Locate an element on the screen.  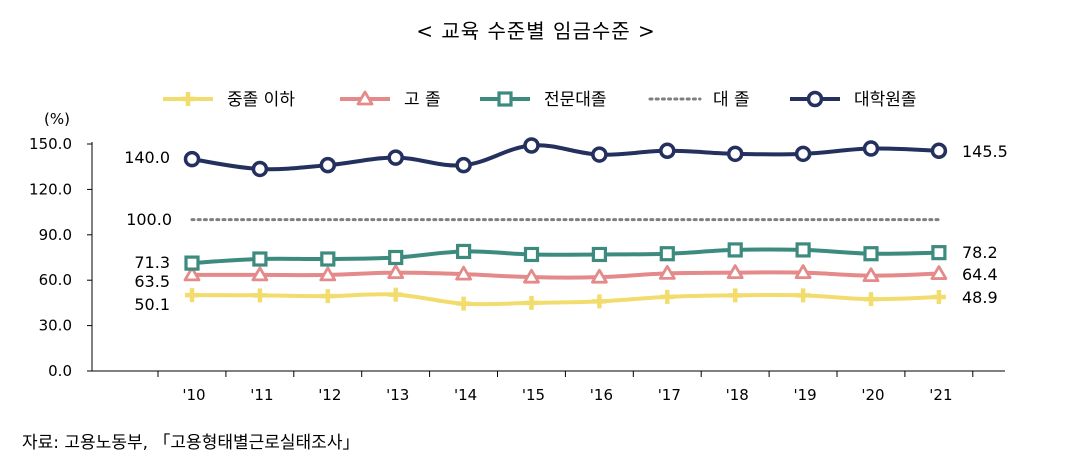
x-tick-label: '21 is located at coordinates (940, 395).